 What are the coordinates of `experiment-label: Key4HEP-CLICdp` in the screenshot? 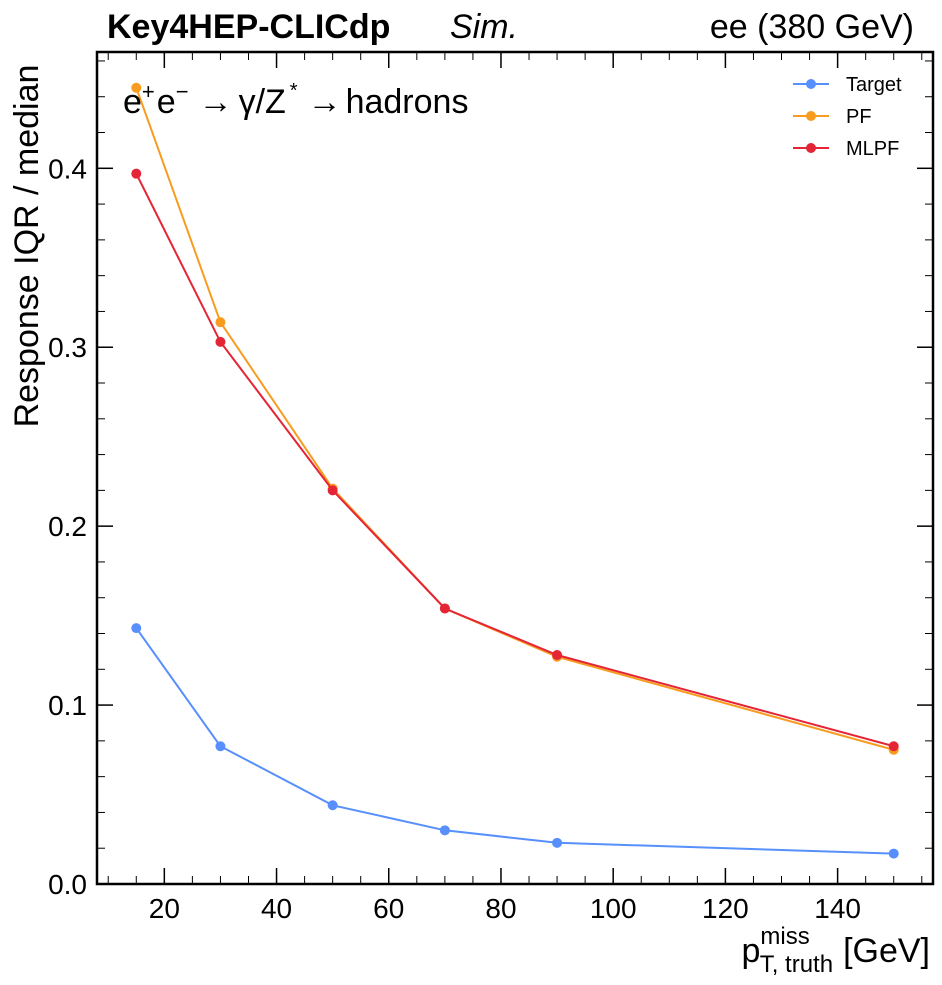 It's located at (248, 27).